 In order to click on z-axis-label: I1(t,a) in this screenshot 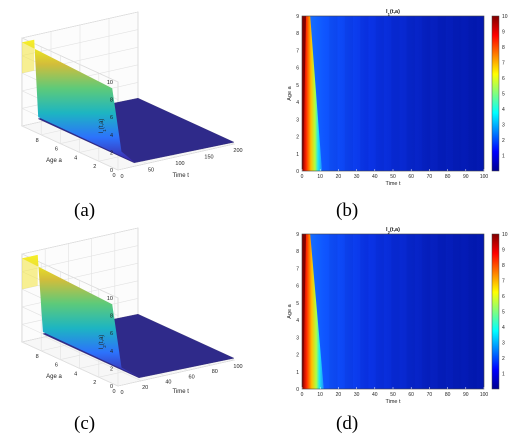, I will do `click(103, 126)`.